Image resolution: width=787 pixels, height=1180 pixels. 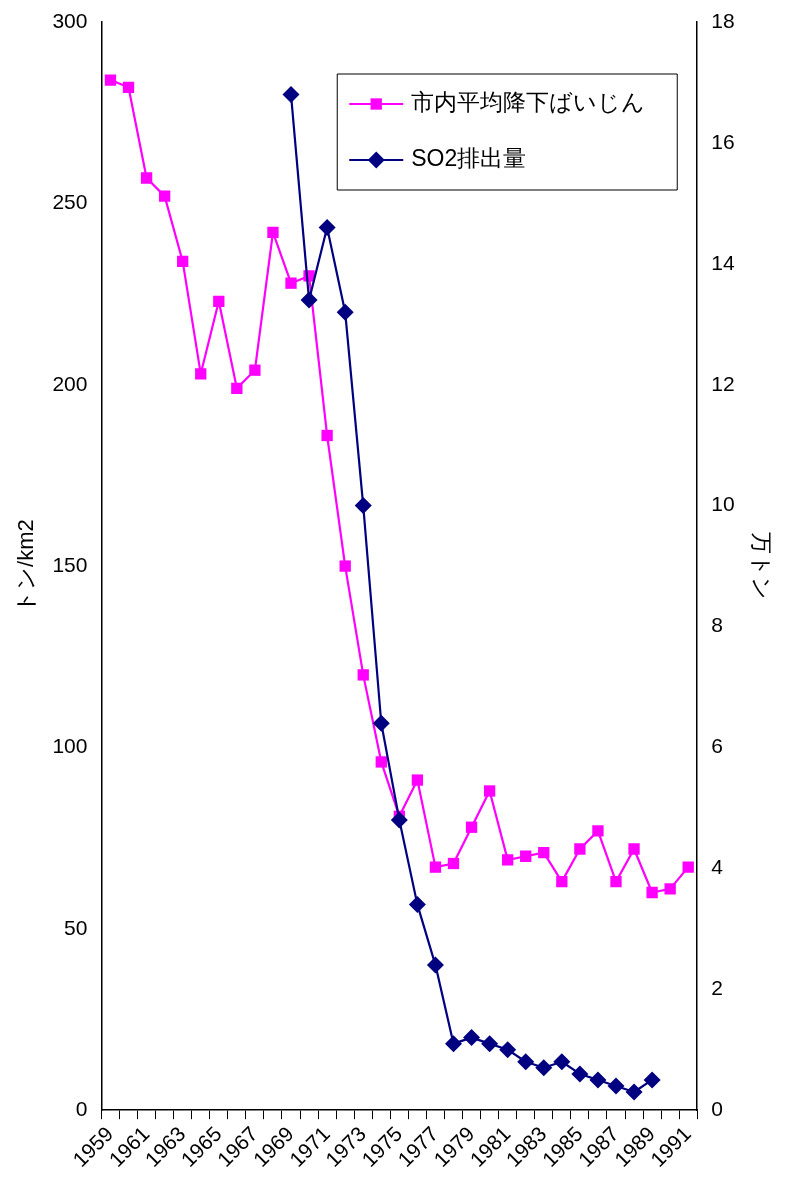 What do you see at coordinates (717, 1108) in the screenshot?
I see `y2-tick-label: 0` at bounding box center [717, 1108].